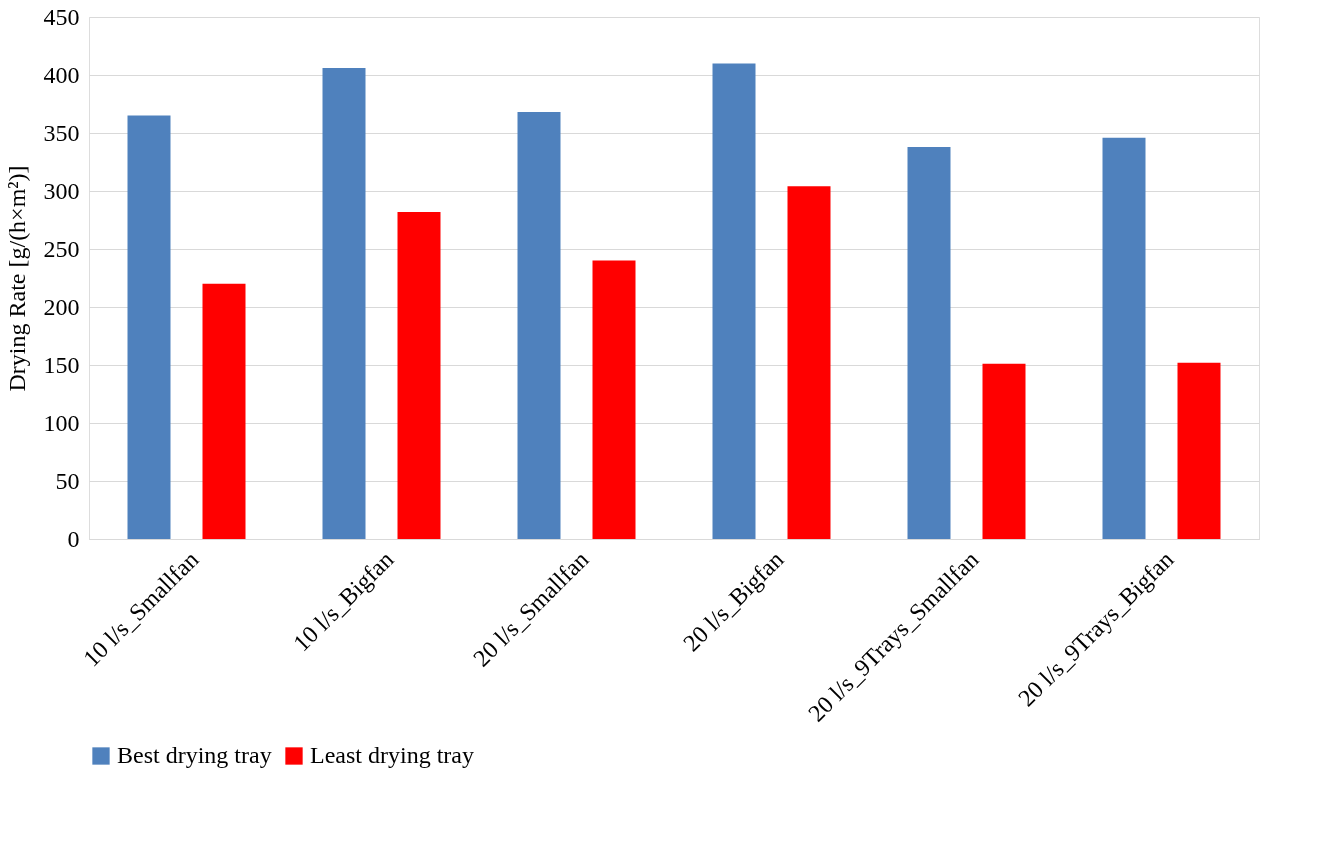 This screenshot has height=868, width=1327. I want to click on y-tick-label: 50, so click(67, 480).